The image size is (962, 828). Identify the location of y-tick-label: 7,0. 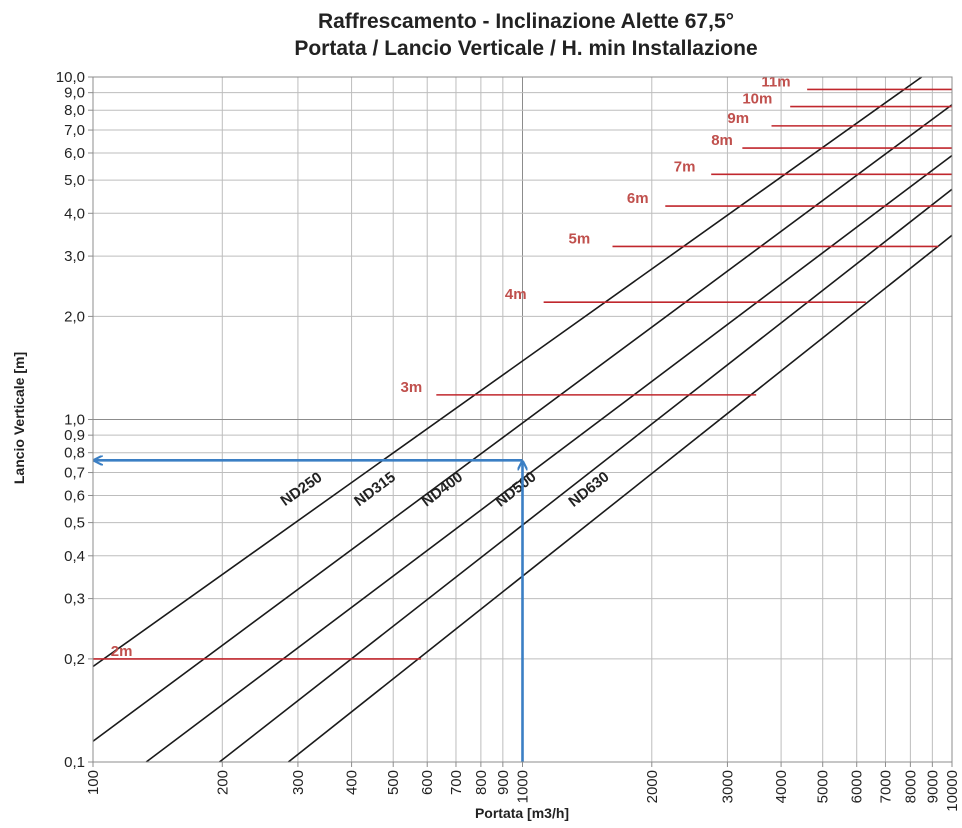
(74, 130).